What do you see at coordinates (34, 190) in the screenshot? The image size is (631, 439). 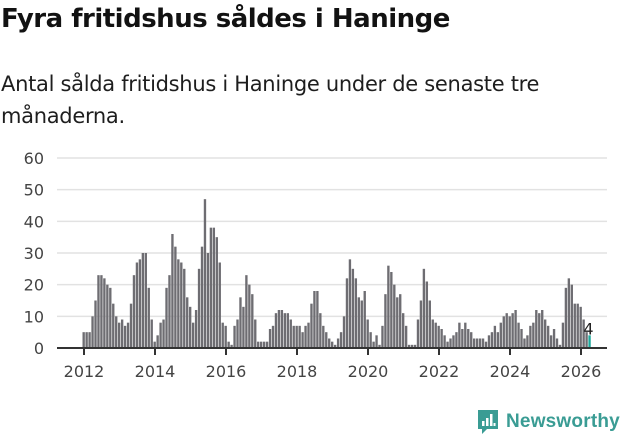 I see `y-tick-label: 50` at bounding box center [34, 190].